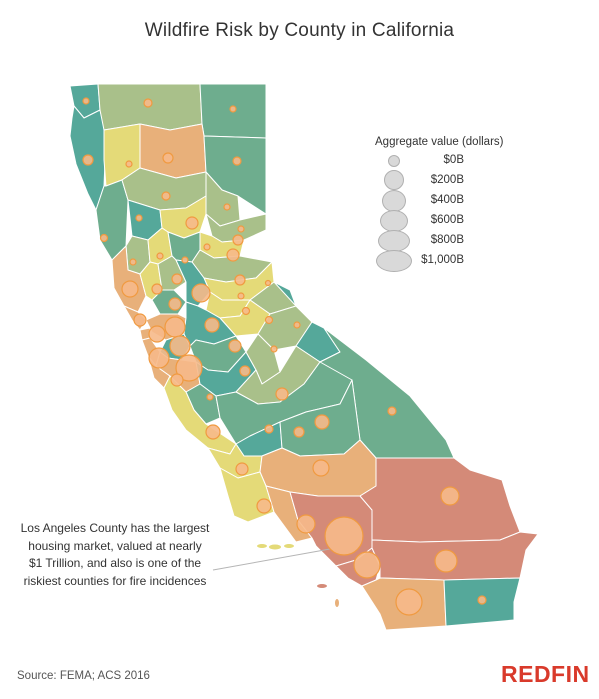 This screenshot has height=699, width=599. I want to click on legend-label-1: $200B, so click(447, 180).